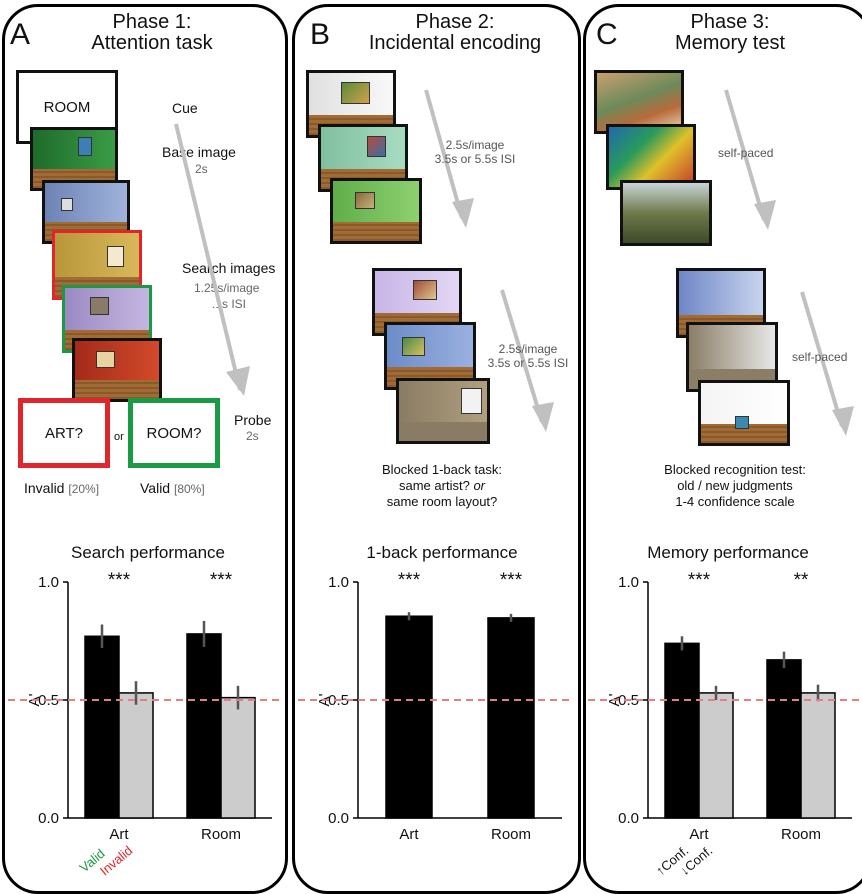 This screenshot has width=862, height=894. I want to click on significance-label: **, so click(801, 580).